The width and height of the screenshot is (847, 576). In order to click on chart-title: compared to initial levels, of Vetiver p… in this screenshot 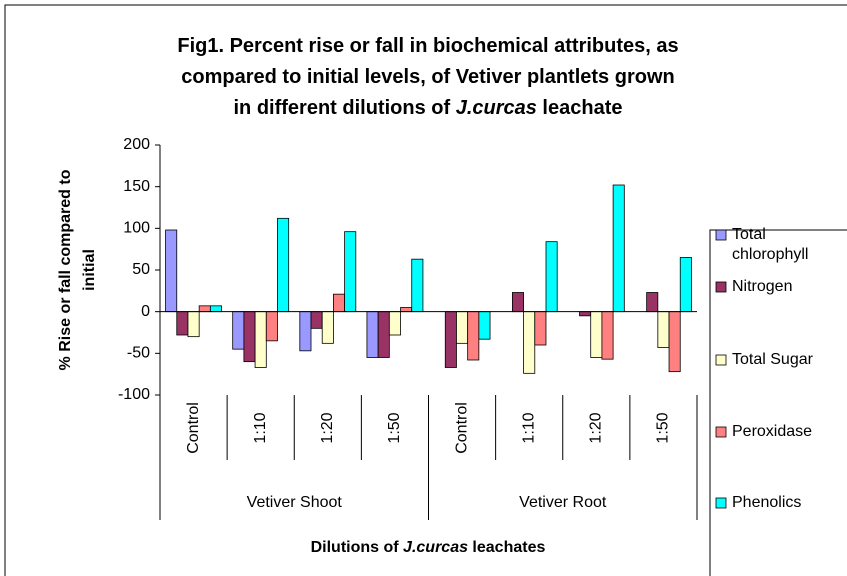, I will do `click(427, 77)`.